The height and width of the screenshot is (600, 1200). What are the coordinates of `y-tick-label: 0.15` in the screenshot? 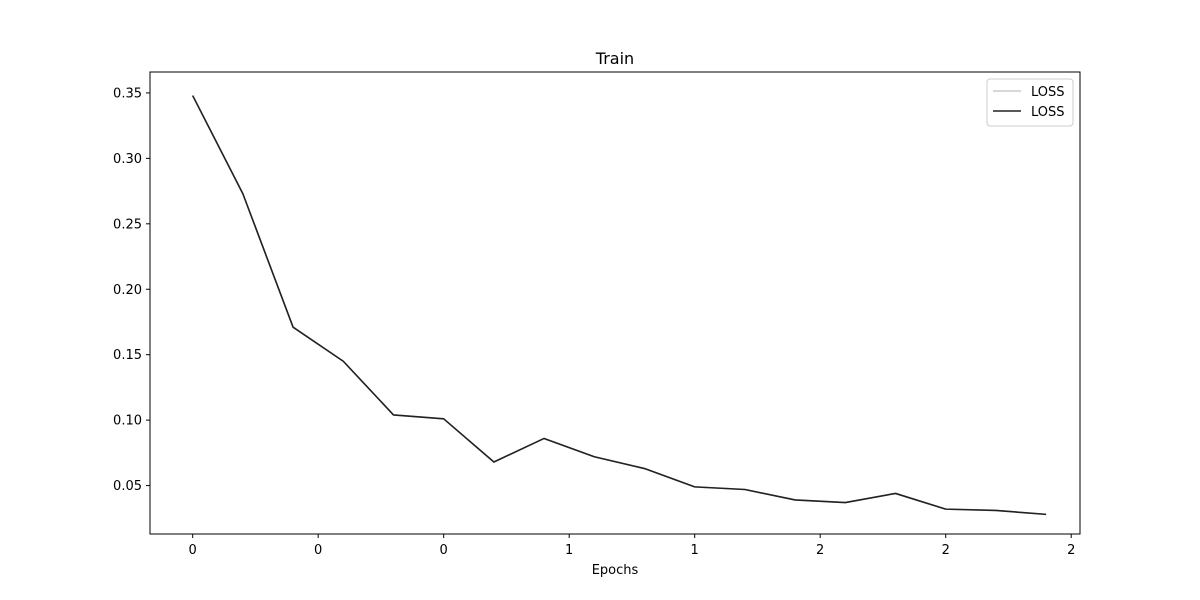 It's located at (127, 355).